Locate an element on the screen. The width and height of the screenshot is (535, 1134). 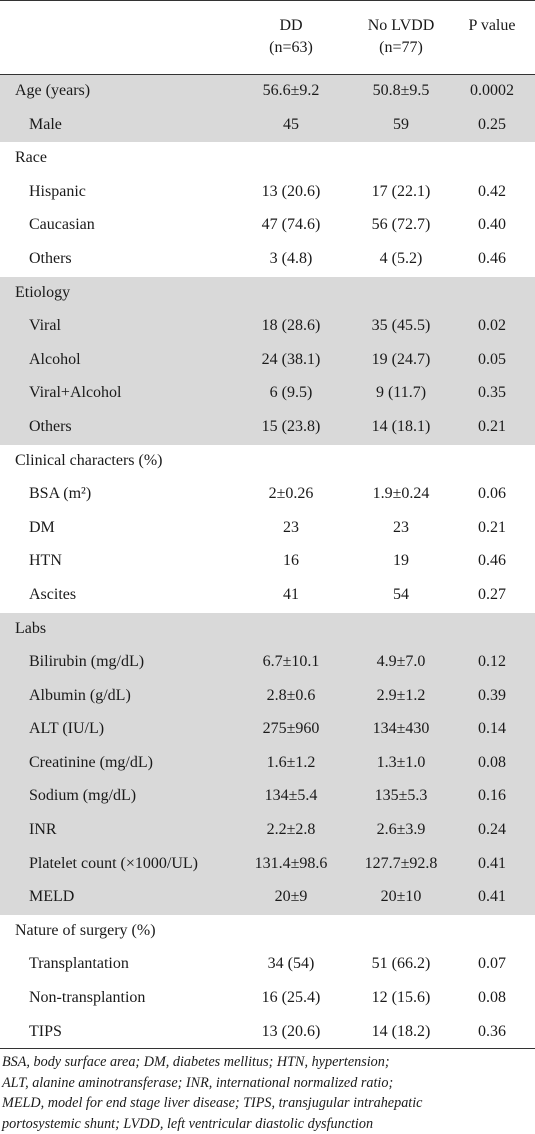
row-label: Sodium (mg/dL) is located at coordinates (82, 796).